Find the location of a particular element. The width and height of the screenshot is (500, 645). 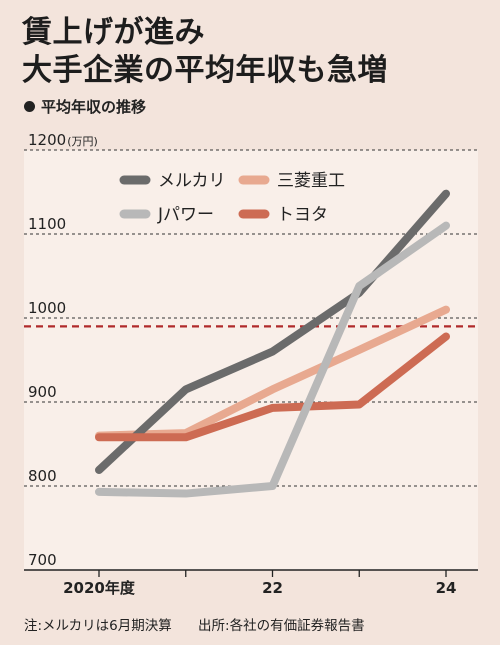

y-tick-label: 1000 is located at coordinates (47, 308).